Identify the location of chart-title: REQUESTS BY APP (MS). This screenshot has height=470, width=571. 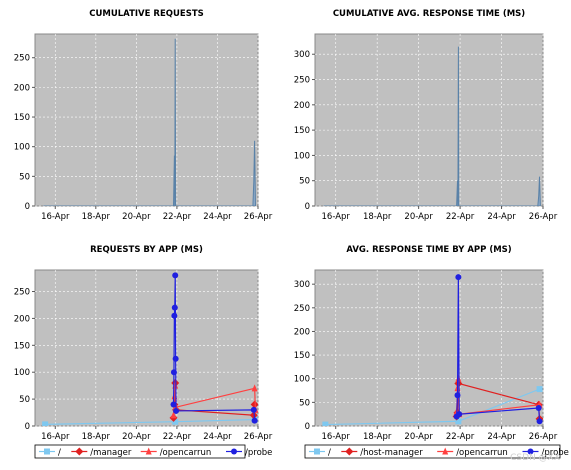
(146, 250).